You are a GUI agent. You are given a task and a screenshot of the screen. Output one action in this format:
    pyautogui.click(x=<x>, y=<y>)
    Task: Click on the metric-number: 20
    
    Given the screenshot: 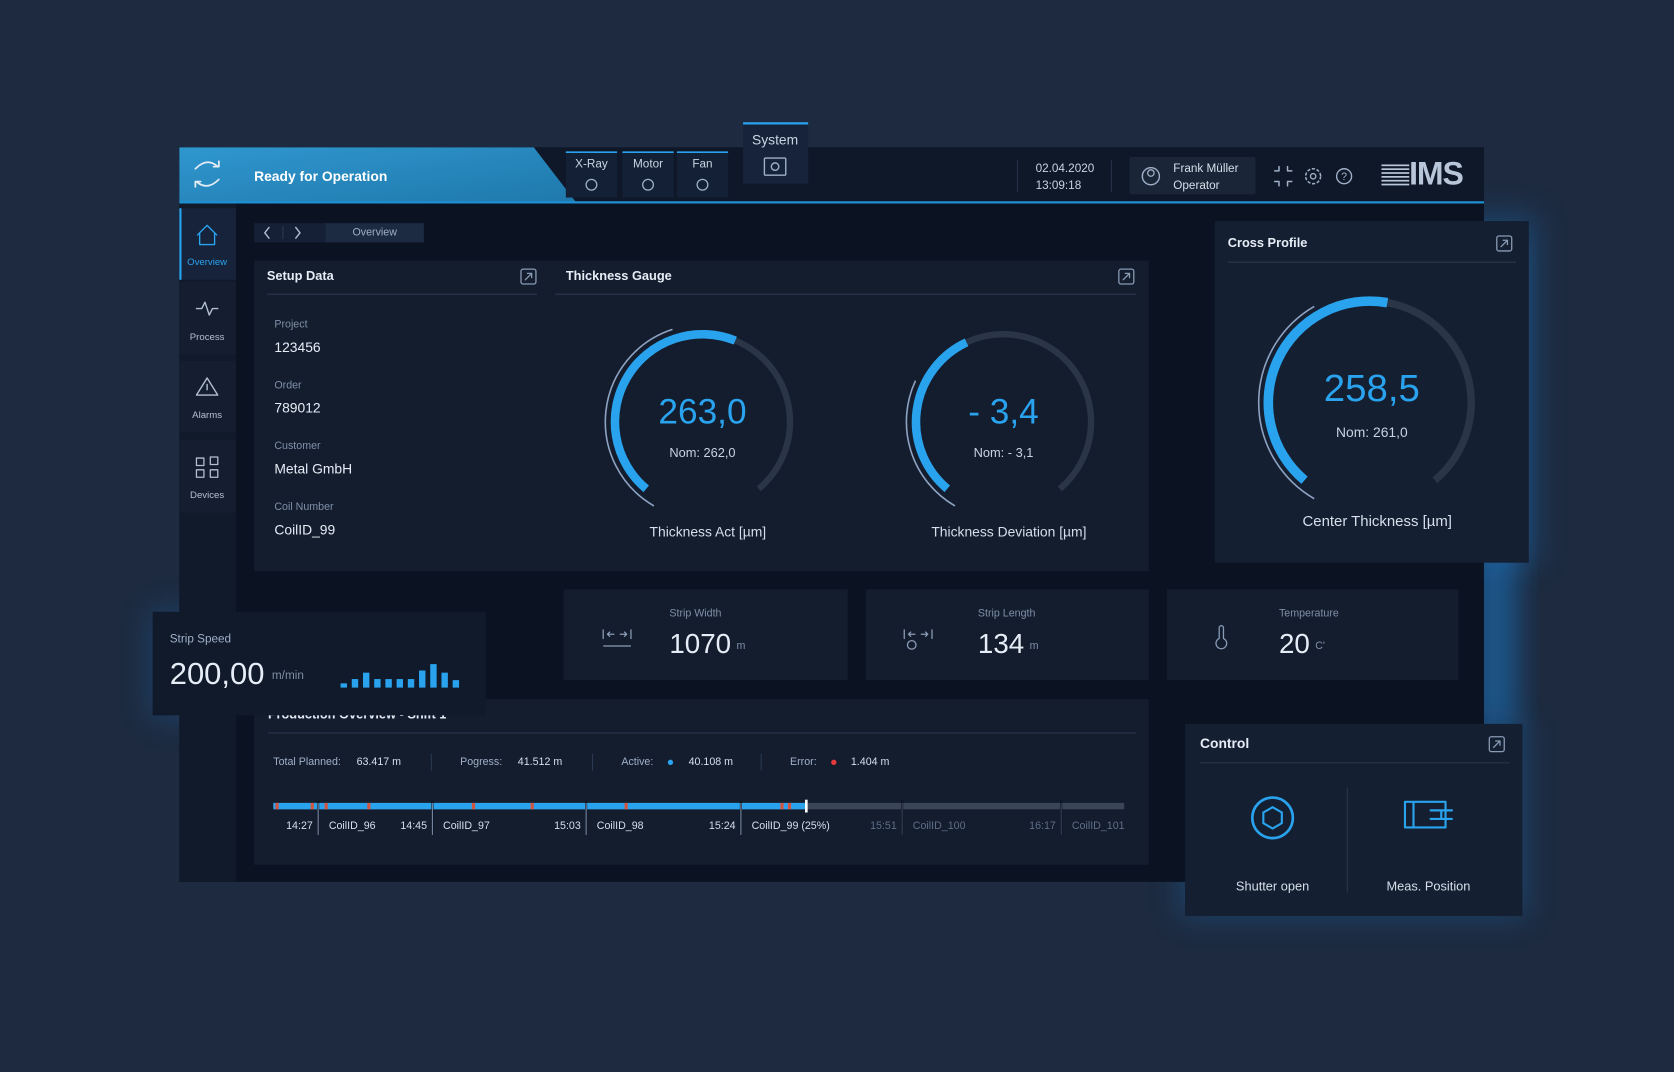 What is the action you would take?
    pyautogui.click(x=1294, y=643)
    